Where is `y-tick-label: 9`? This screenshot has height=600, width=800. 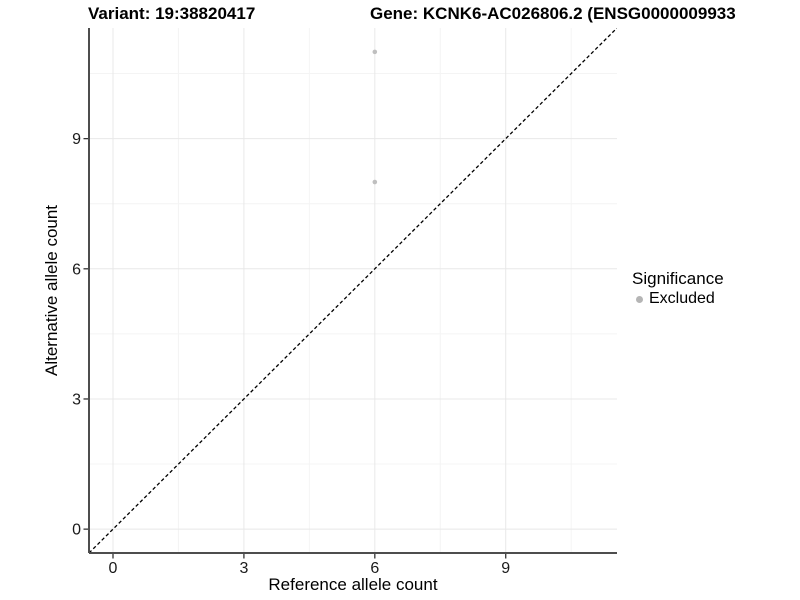 y-tick-label: 9 is located at coordinates (76, 139).